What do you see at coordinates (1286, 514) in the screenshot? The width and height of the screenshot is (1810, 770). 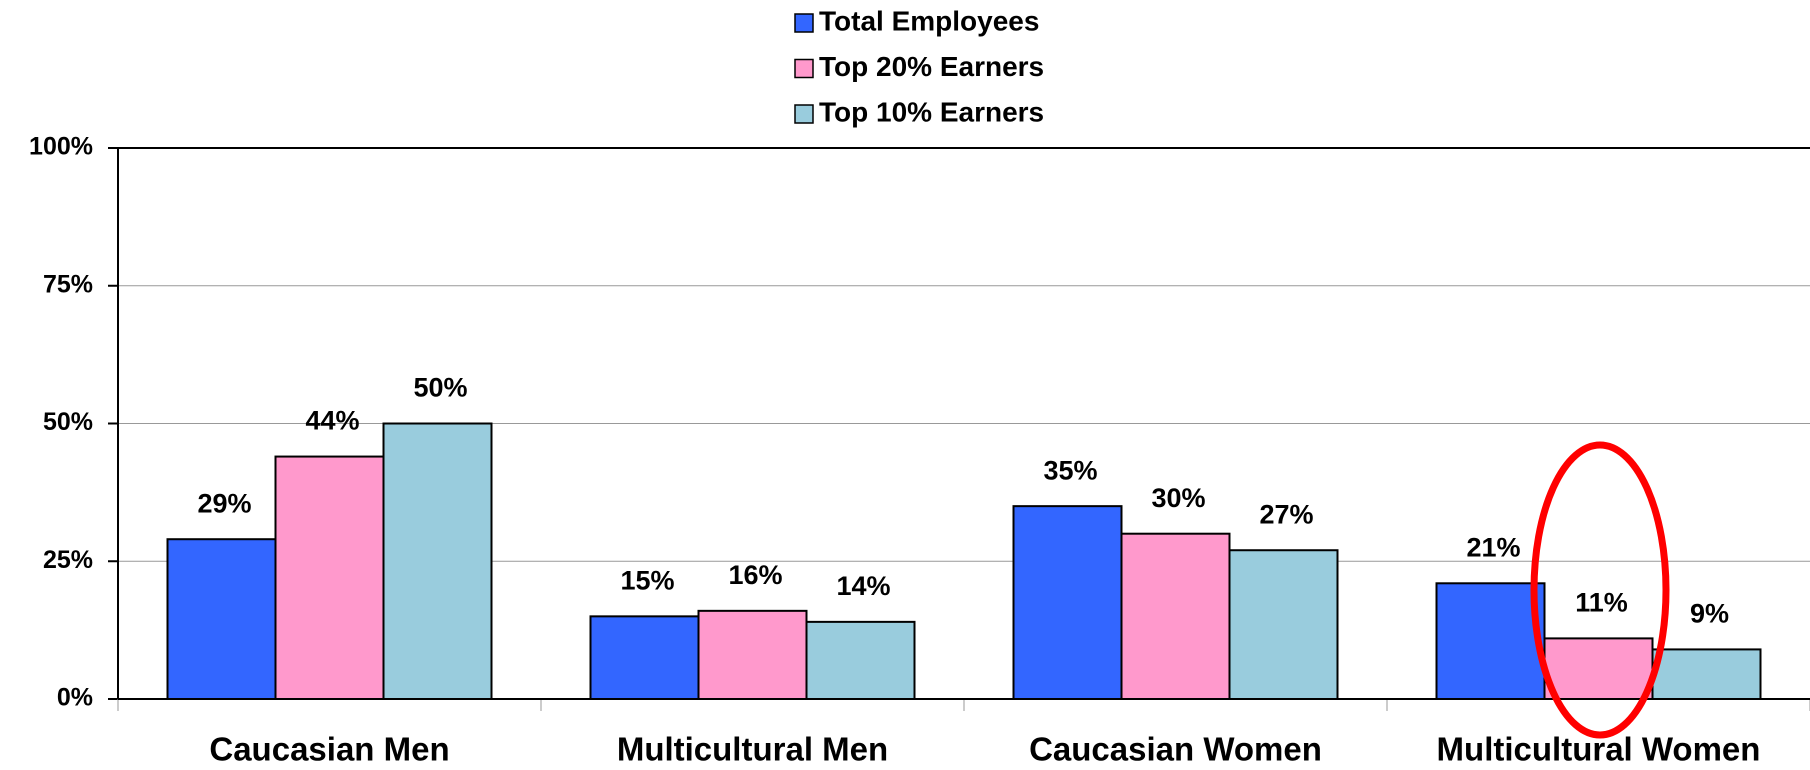 I see `data-label: 27%` at bounding box center [1286, 514].